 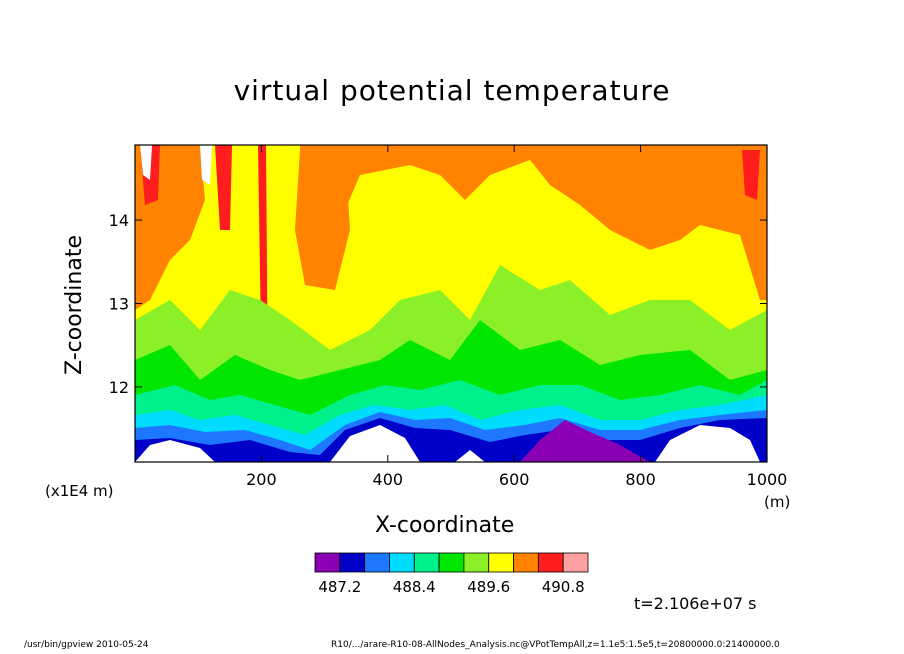 What do you see at coordinates (777, 502) in the screenshot?
I see `x-unit-label: (m)` at bounding box center [777, 502].